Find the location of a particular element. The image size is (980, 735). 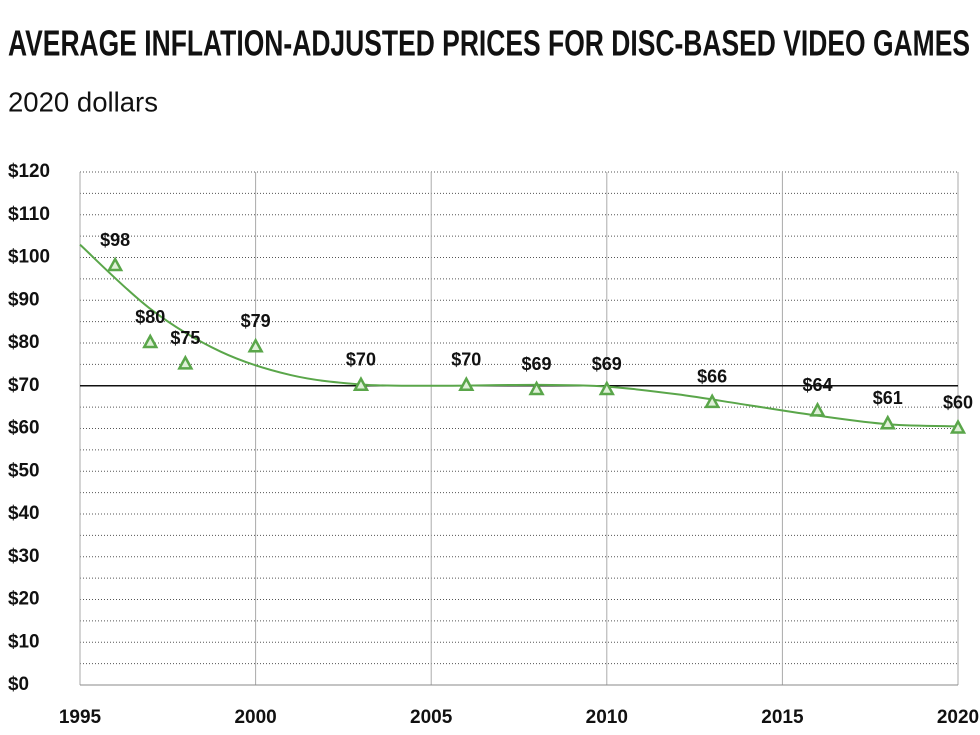

x-tick-label: 2015 is located at coordinates (782, 717).